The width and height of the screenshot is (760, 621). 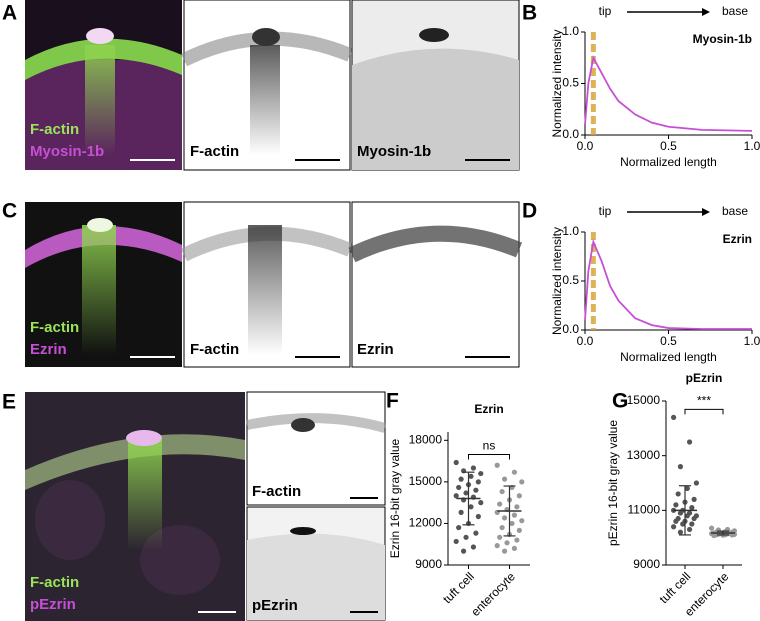 I want to click on x-tick-label: tuft cell, so click(x=458, y=587).